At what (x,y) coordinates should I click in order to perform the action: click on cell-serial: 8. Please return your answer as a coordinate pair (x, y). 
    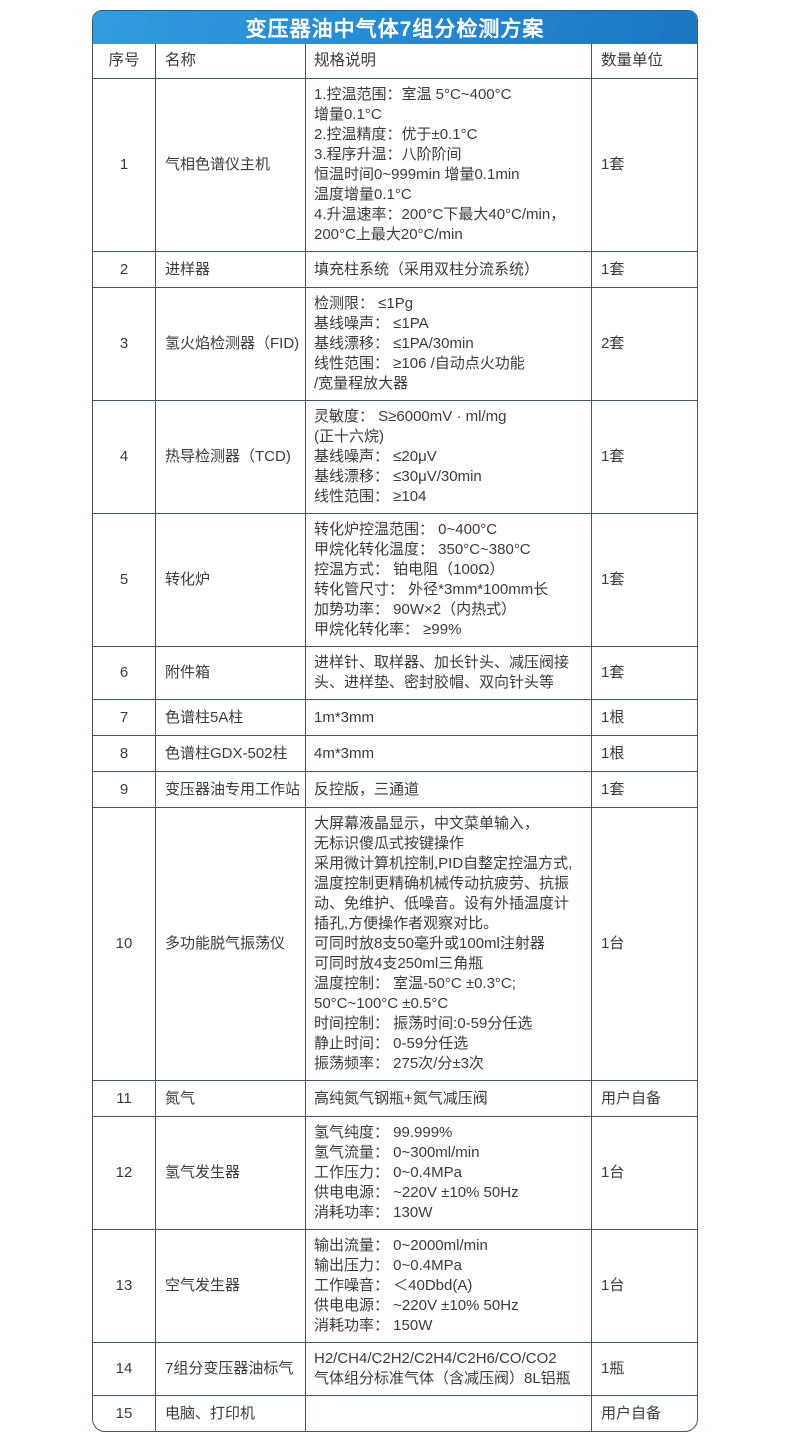
    Looking at the image, I should click on (124, 753).